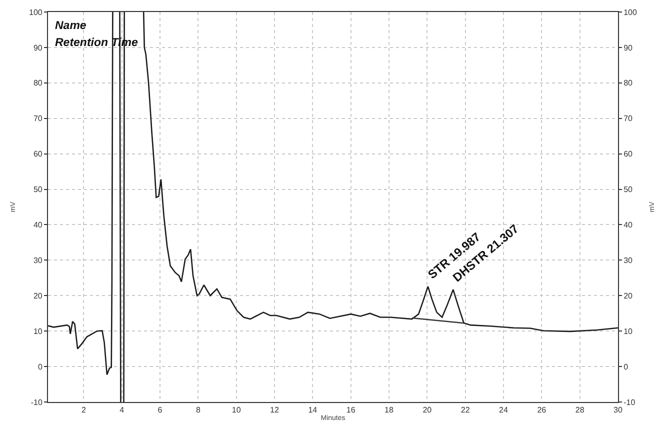  I want to click on y-tick-label: 30, so click(38, 260).